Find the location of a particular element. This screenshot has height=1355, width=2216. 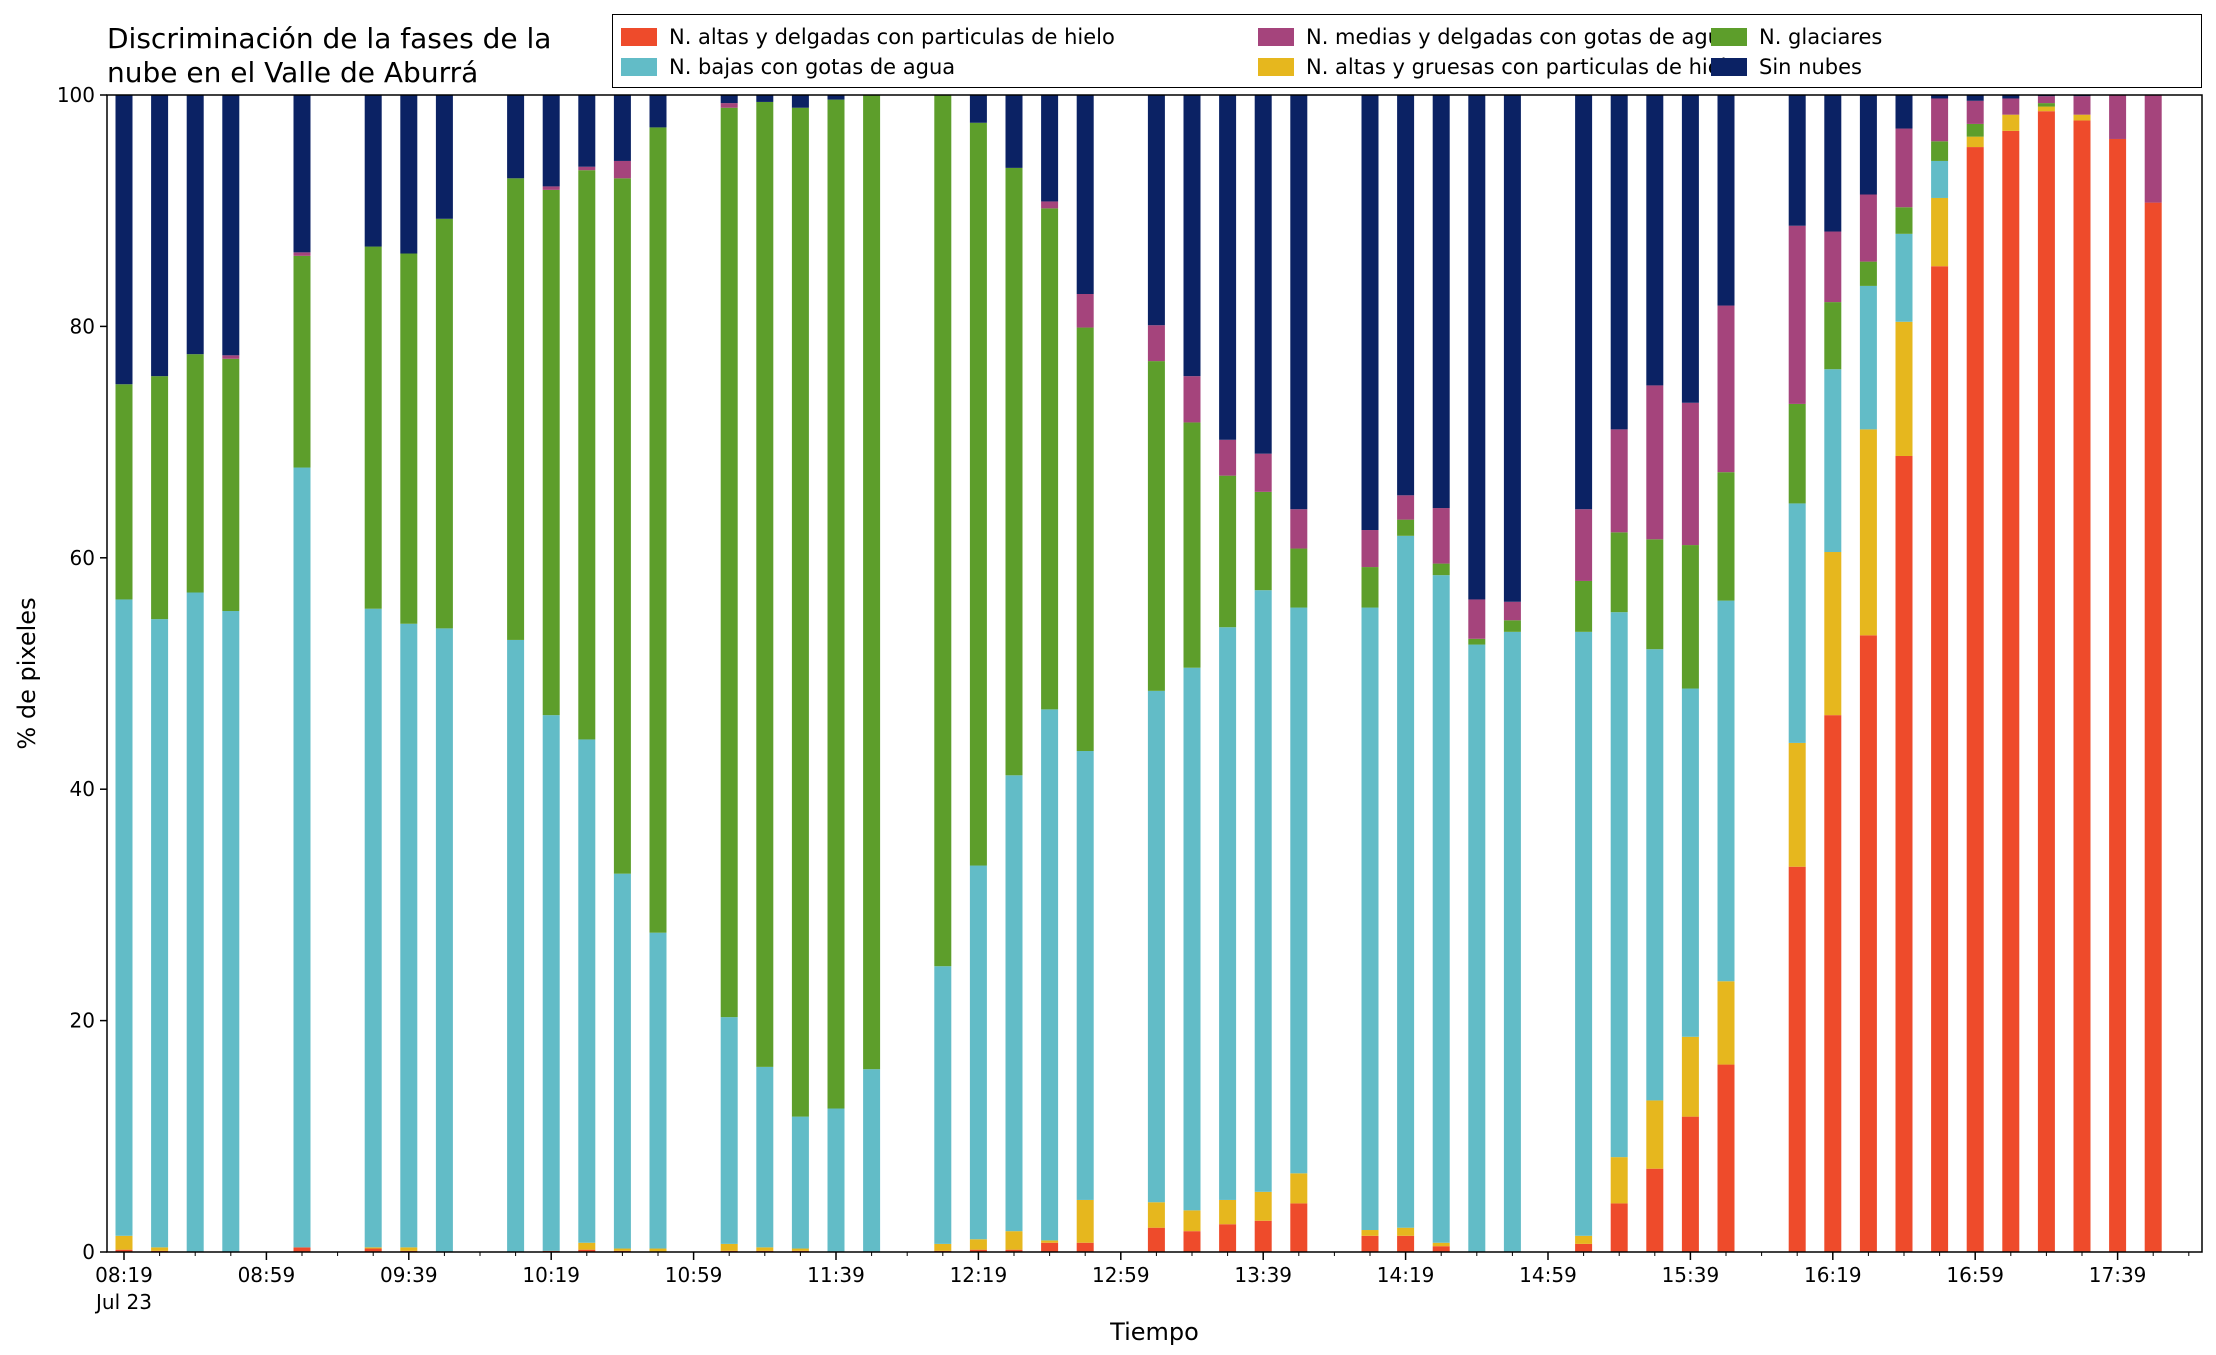

chart-title-line-1: Discriminación de la fases de la is located at coordinates (329, 38).